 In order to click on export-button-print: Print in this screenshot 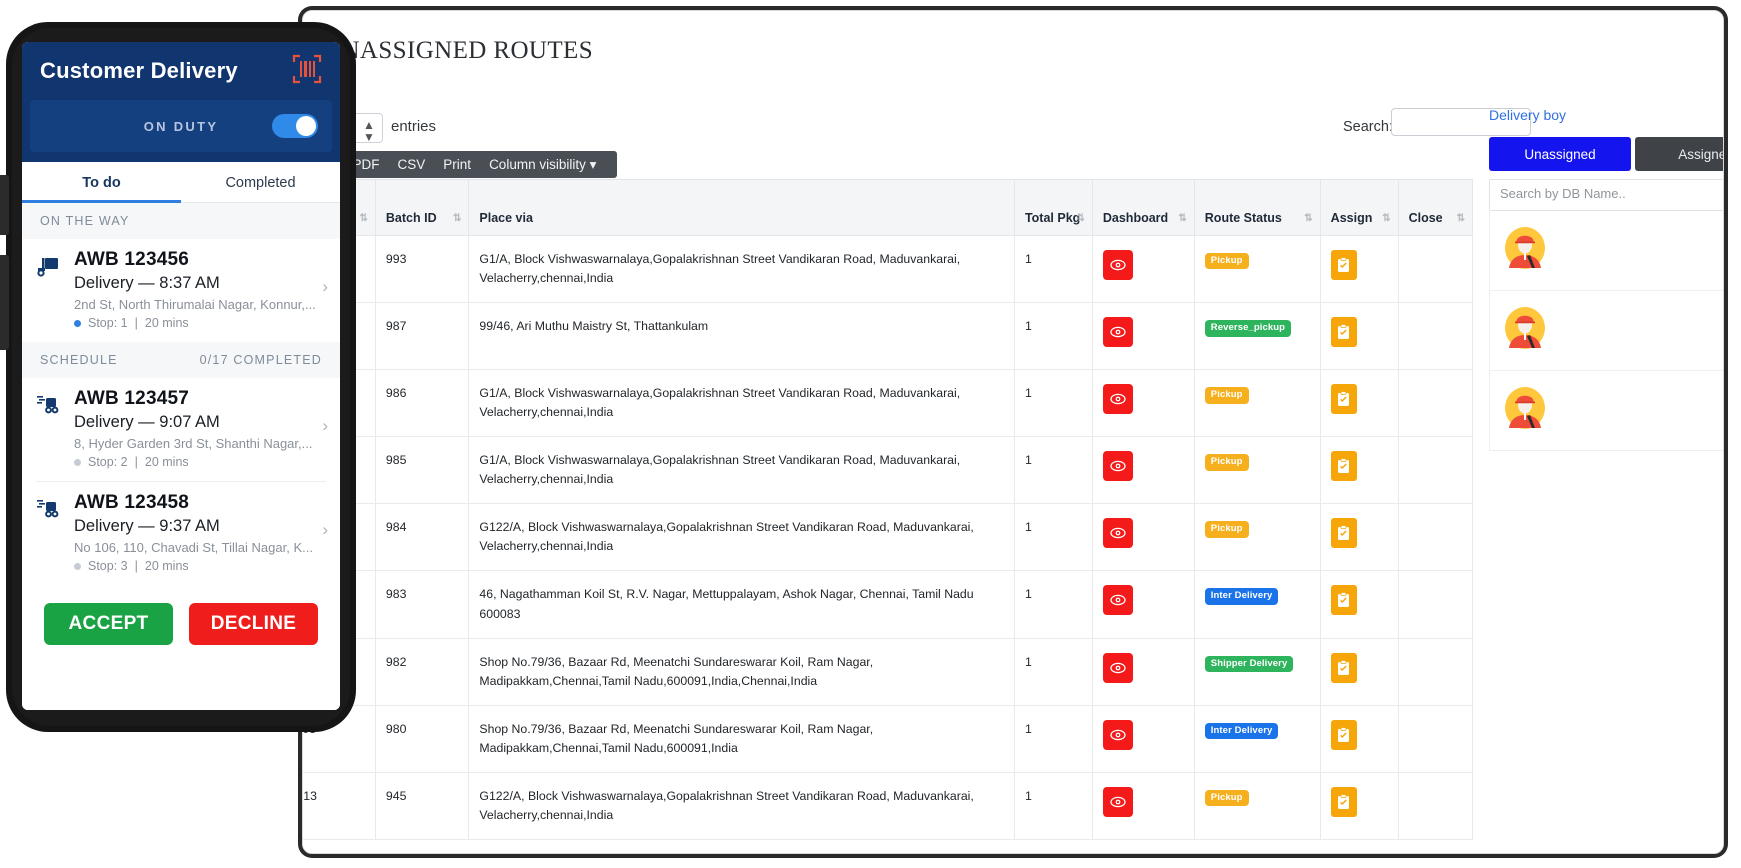, I will do `click(457, 164)`.